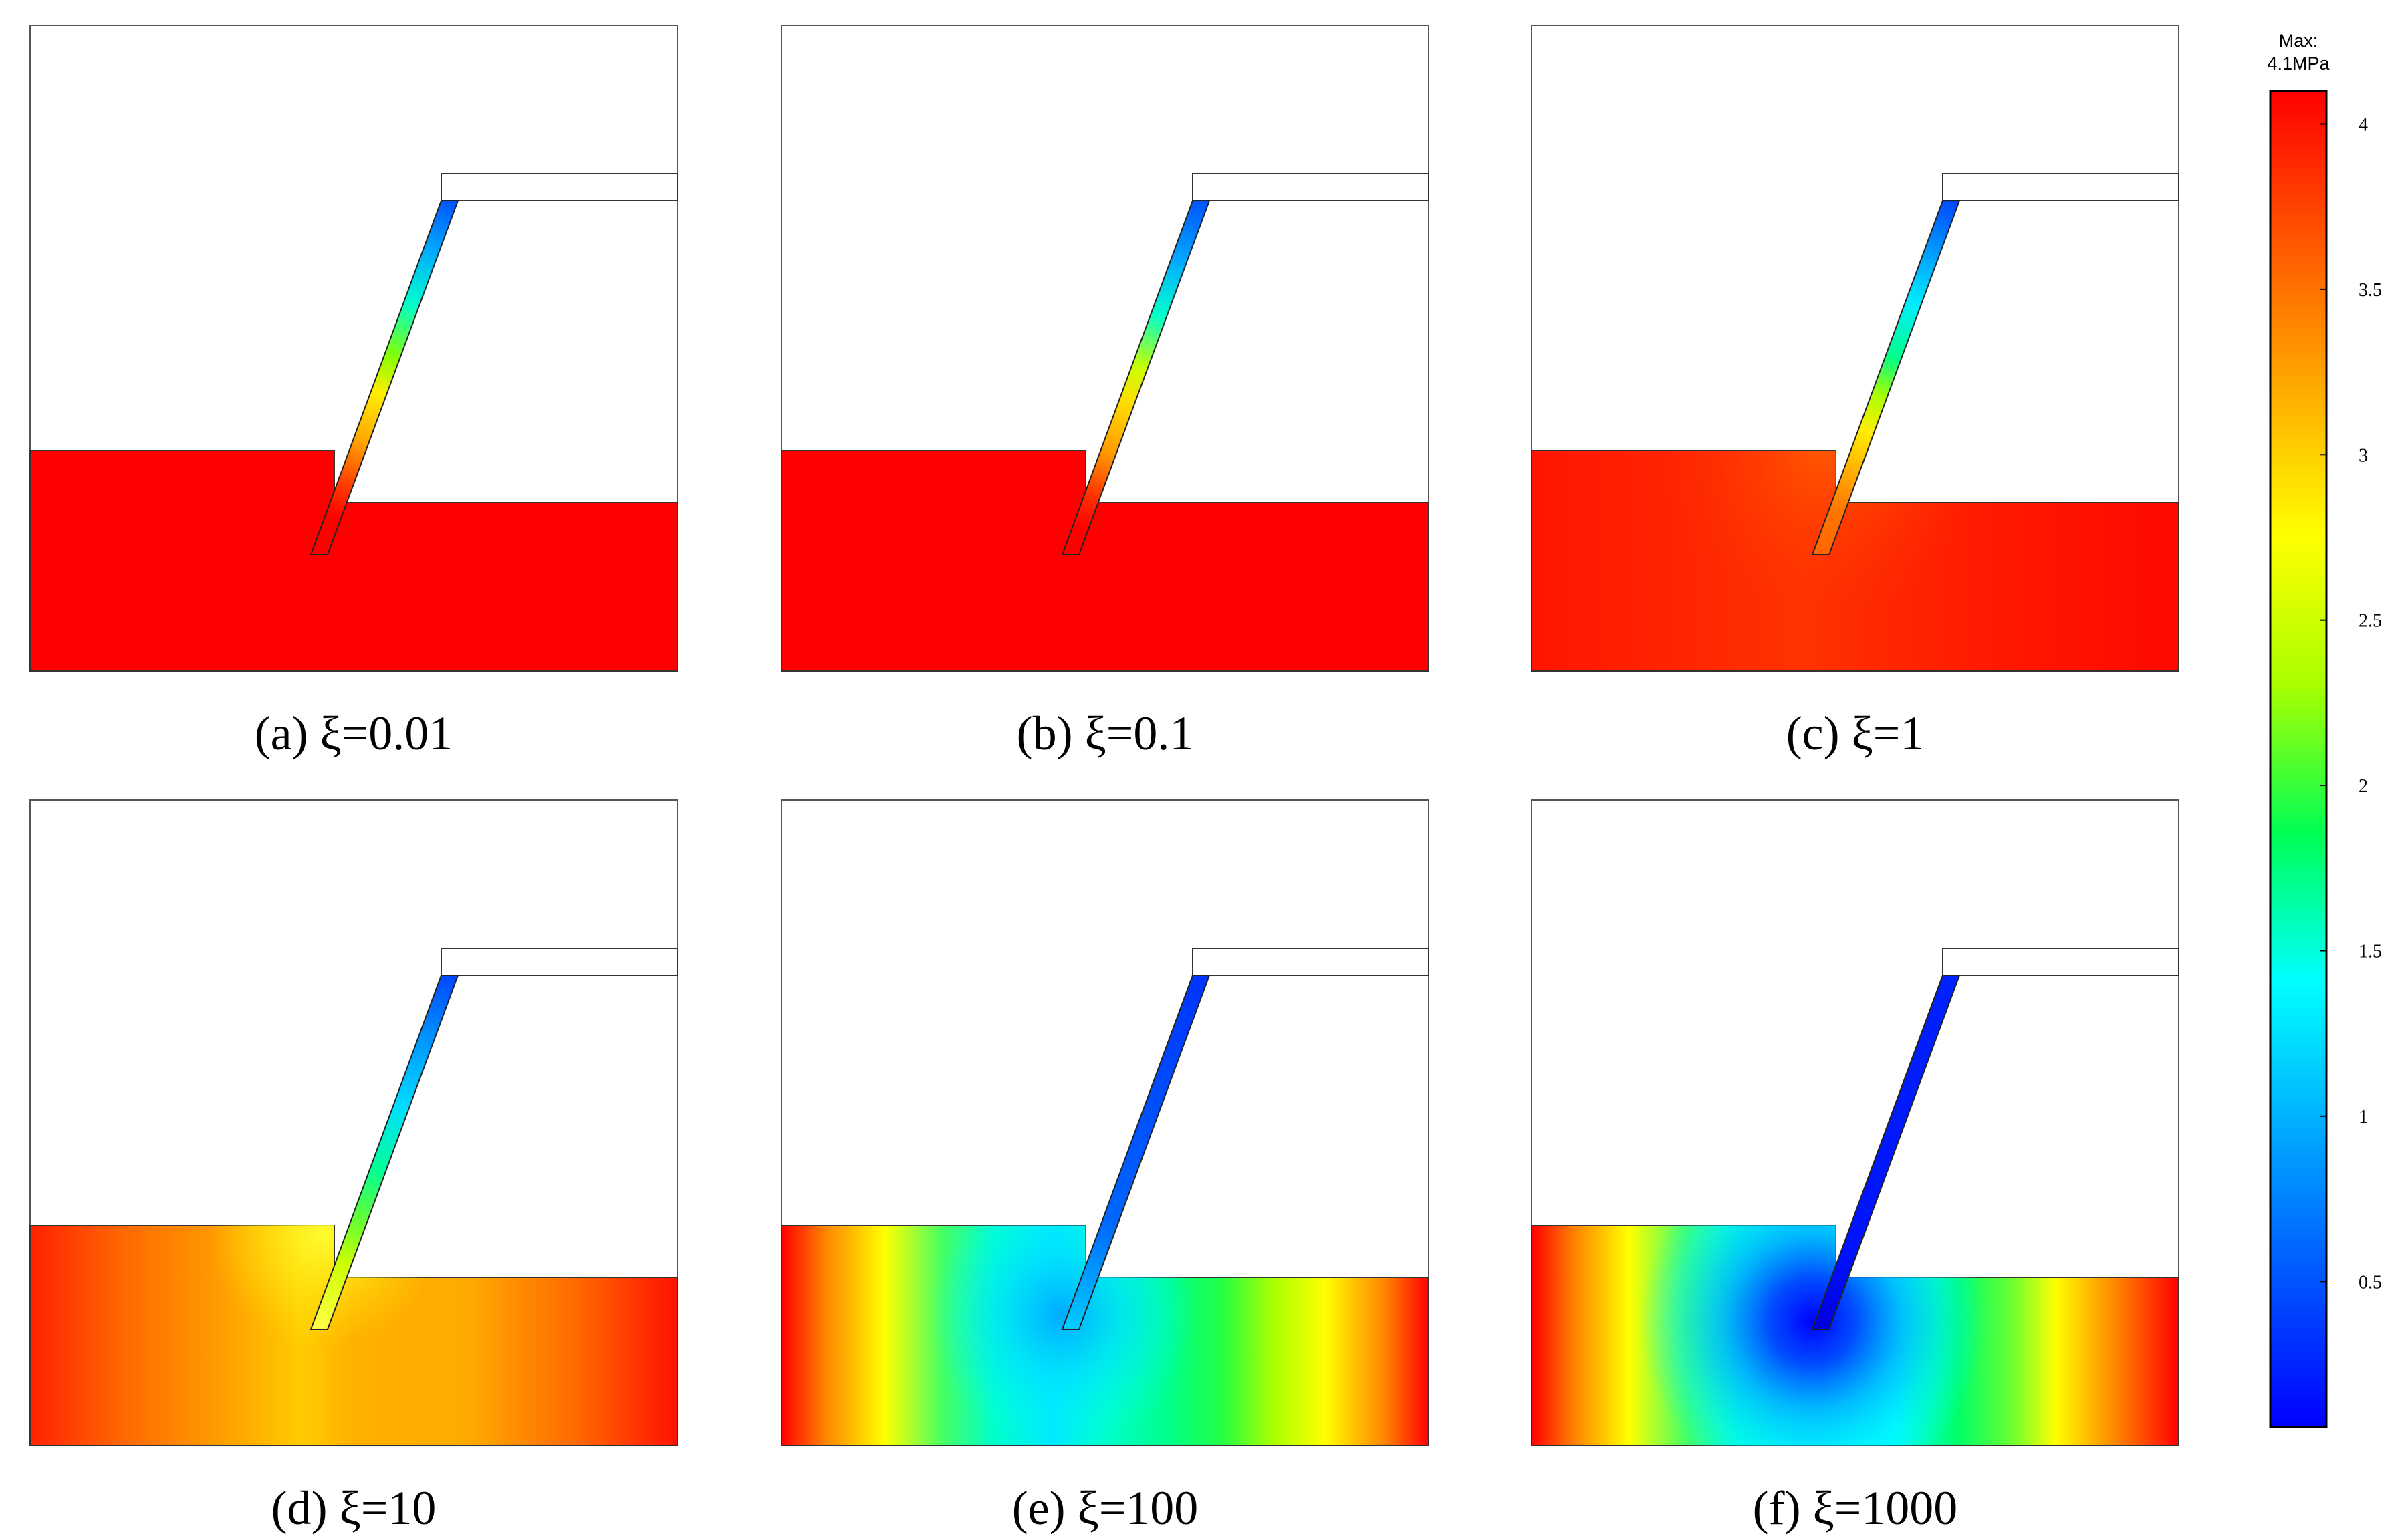  I want to click on panel-caption-b: (b) ξ=0.1, so click(1105, 733).